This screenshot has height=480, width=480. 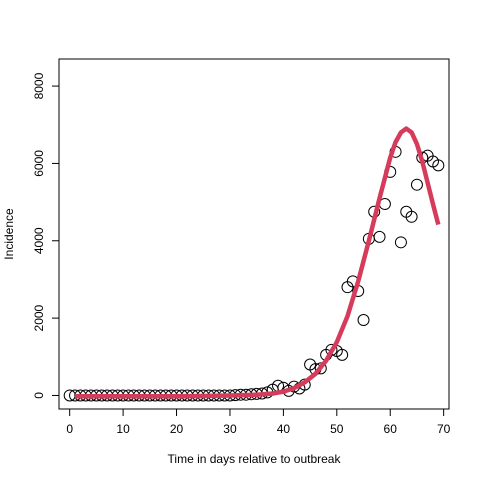 What do you see at coordinates (391, 429) in the screenshot?
I see `x-tick-label: 60` at bounding box center [391, 429].